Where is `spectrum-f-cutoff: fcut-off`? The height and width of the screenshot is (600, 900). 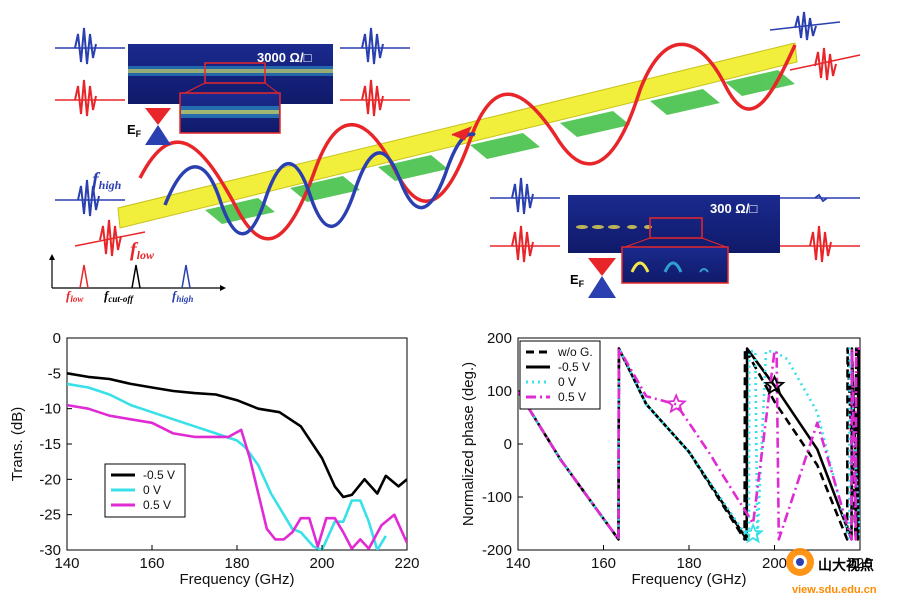 spectrum-f-cutoff: fcut-off is located at coordinates (119, 296).